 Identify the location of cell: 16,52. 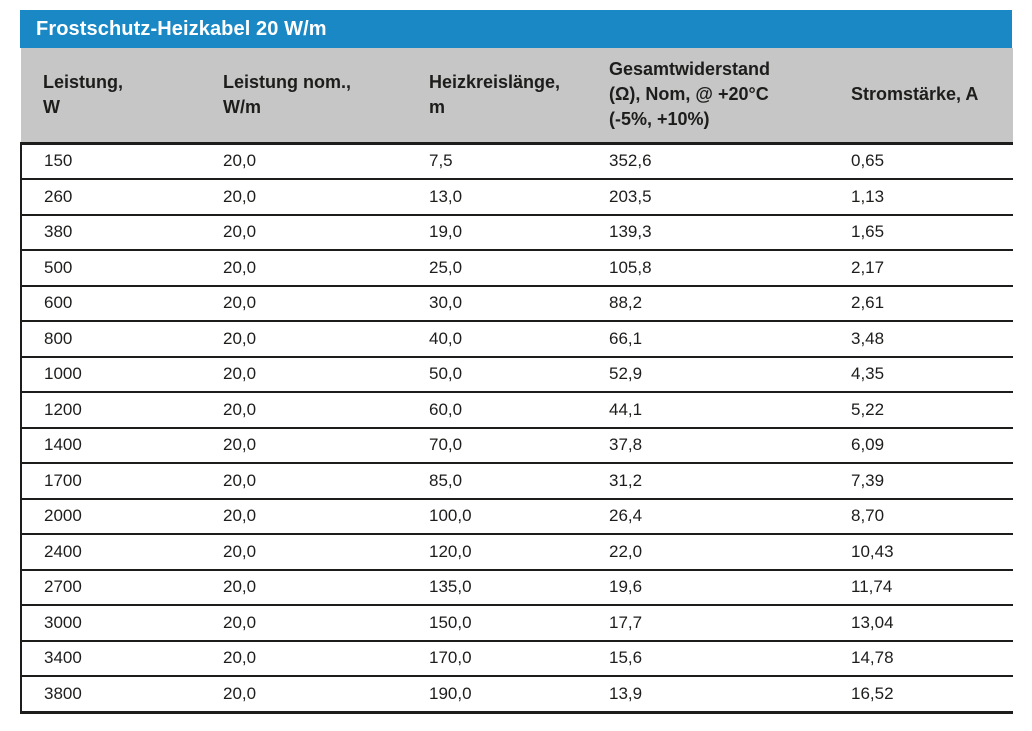
(932, 695).